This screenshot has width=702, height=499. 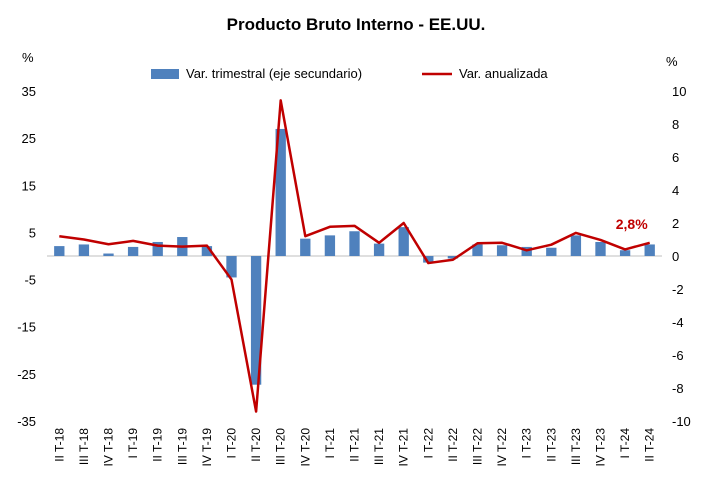 I want to click on category-label: I T-22, so click(x=428, y=443).